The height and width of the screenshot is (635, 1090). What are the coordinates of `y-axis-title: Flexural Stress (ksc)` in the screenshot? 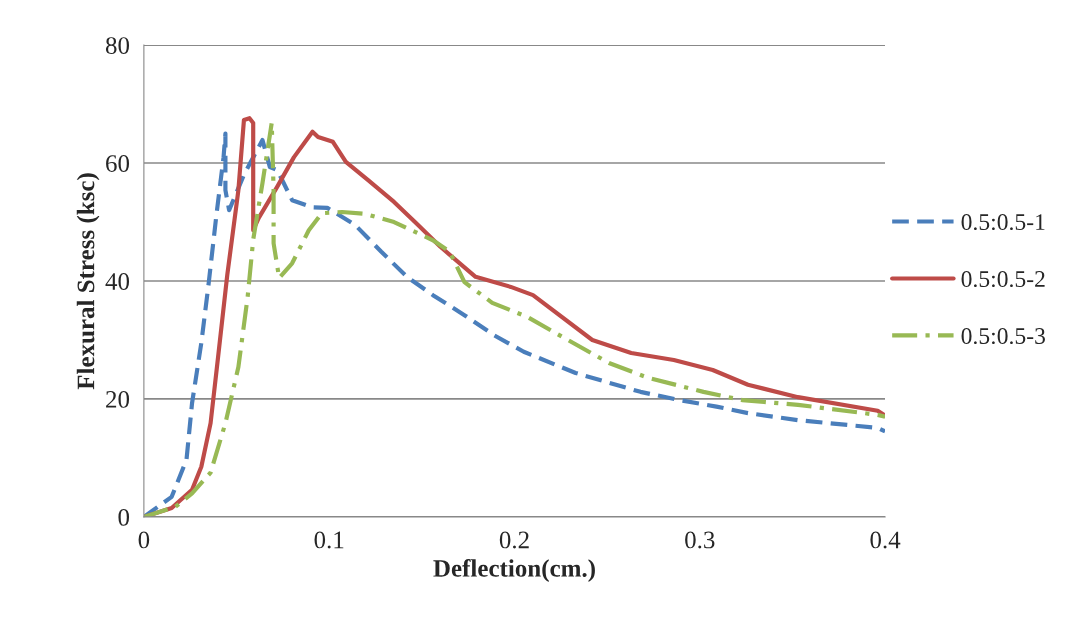 It's located at (88, 281).